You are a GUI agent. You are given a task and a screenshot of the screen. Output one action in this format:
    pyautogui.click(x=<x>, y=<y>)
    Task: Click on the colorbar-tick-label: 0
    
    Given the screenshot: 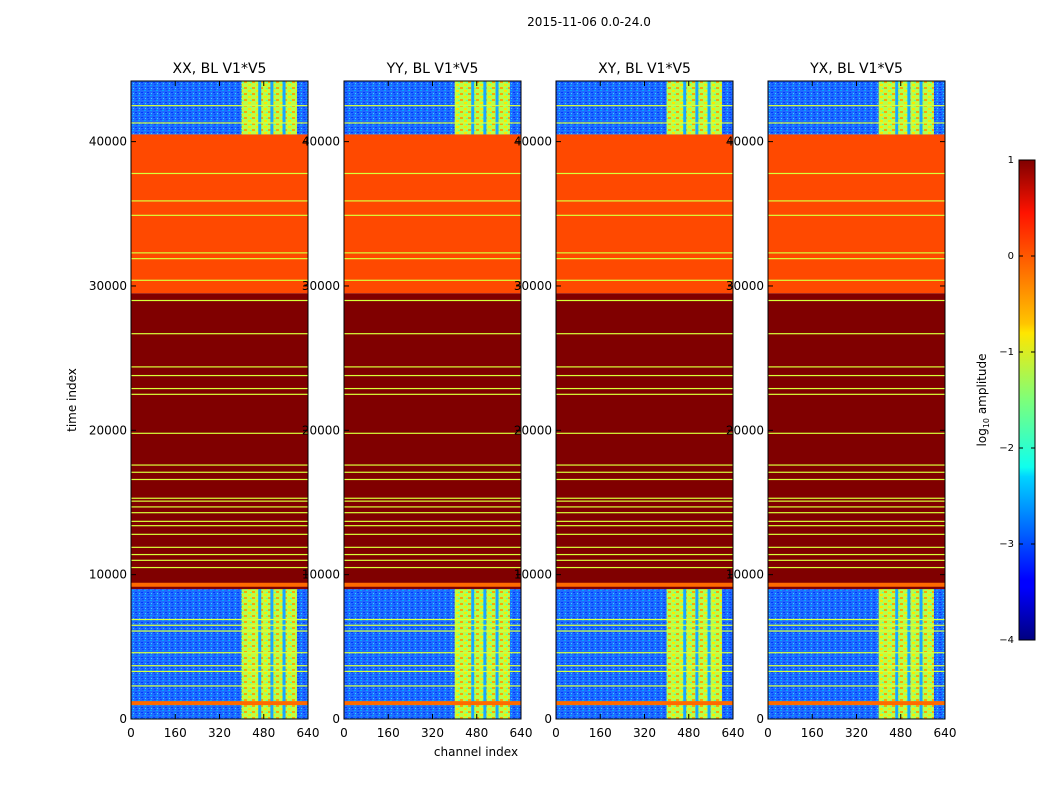 What is the action you would take?
    pyautogui.click(x=1011, y=256)
    